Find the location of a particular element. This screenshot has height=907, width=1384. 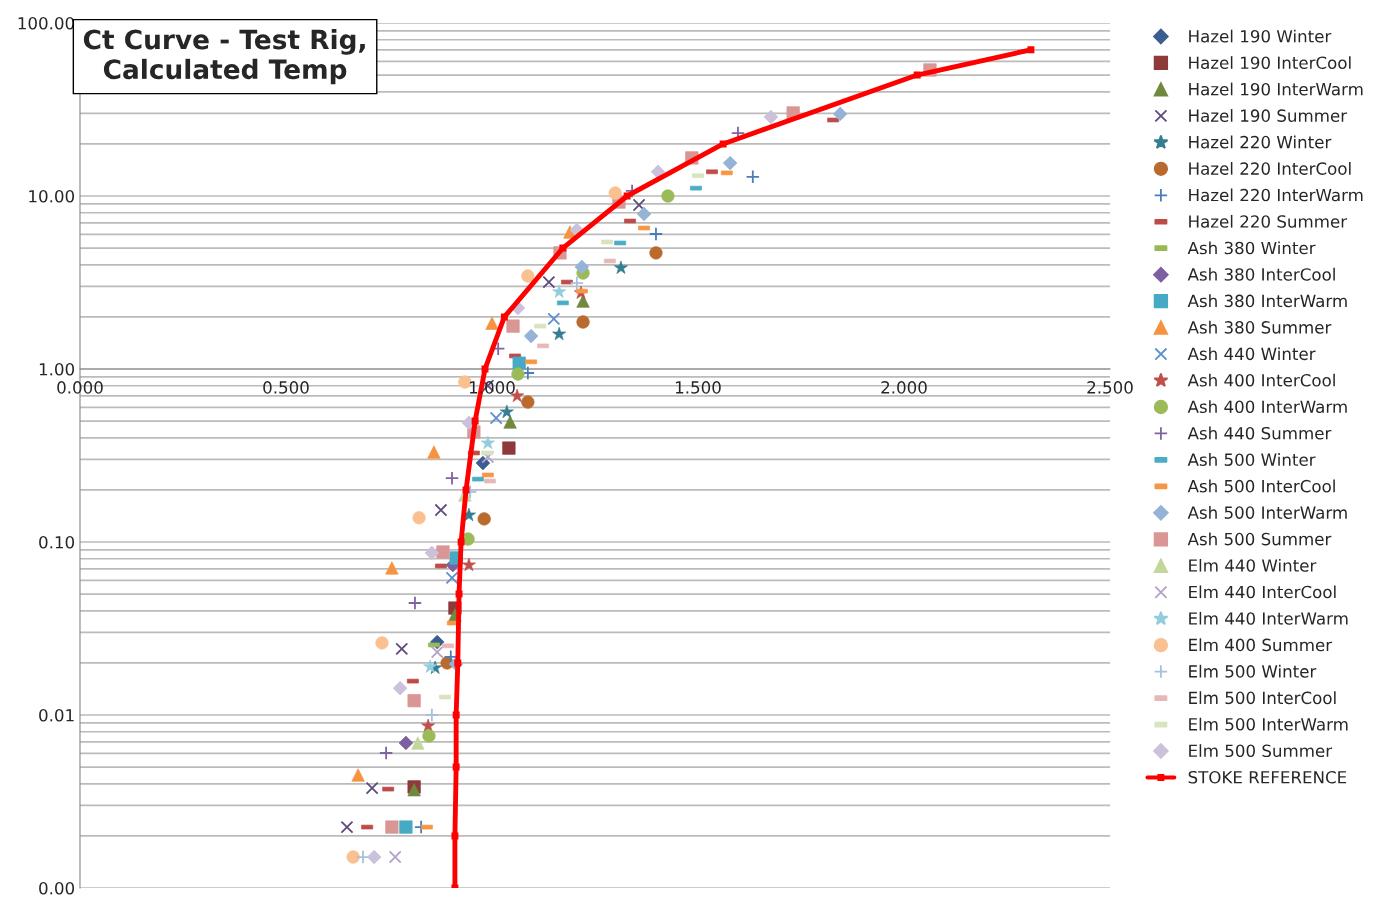

legend-label: Ash 380 InterCool is located at coordinates (1261, 274).